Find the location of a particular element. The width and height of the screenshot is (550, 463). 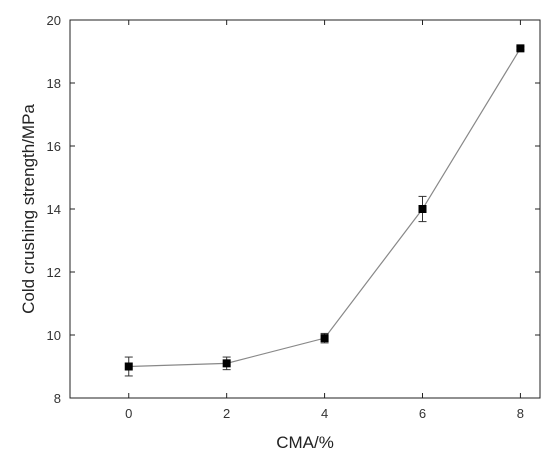

y-tick-label: 18 is located at coordinates (54, 83).